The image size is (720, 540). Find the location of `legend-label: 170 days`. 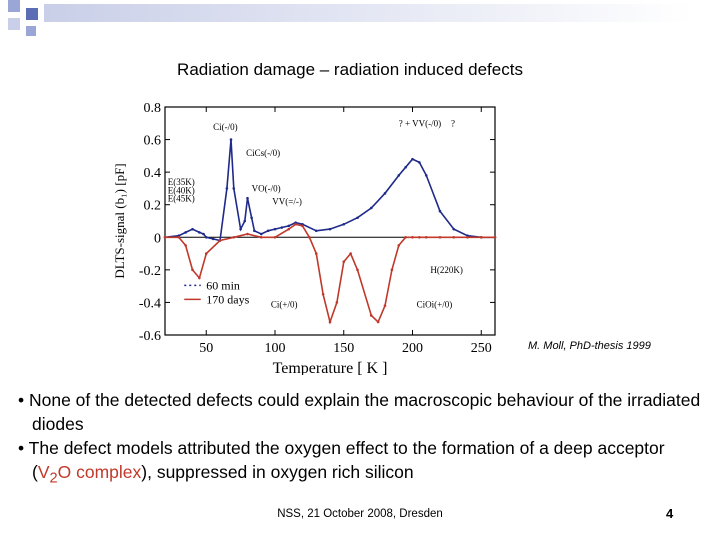

legend-label: 170 days is located at coordinates (227, 299).